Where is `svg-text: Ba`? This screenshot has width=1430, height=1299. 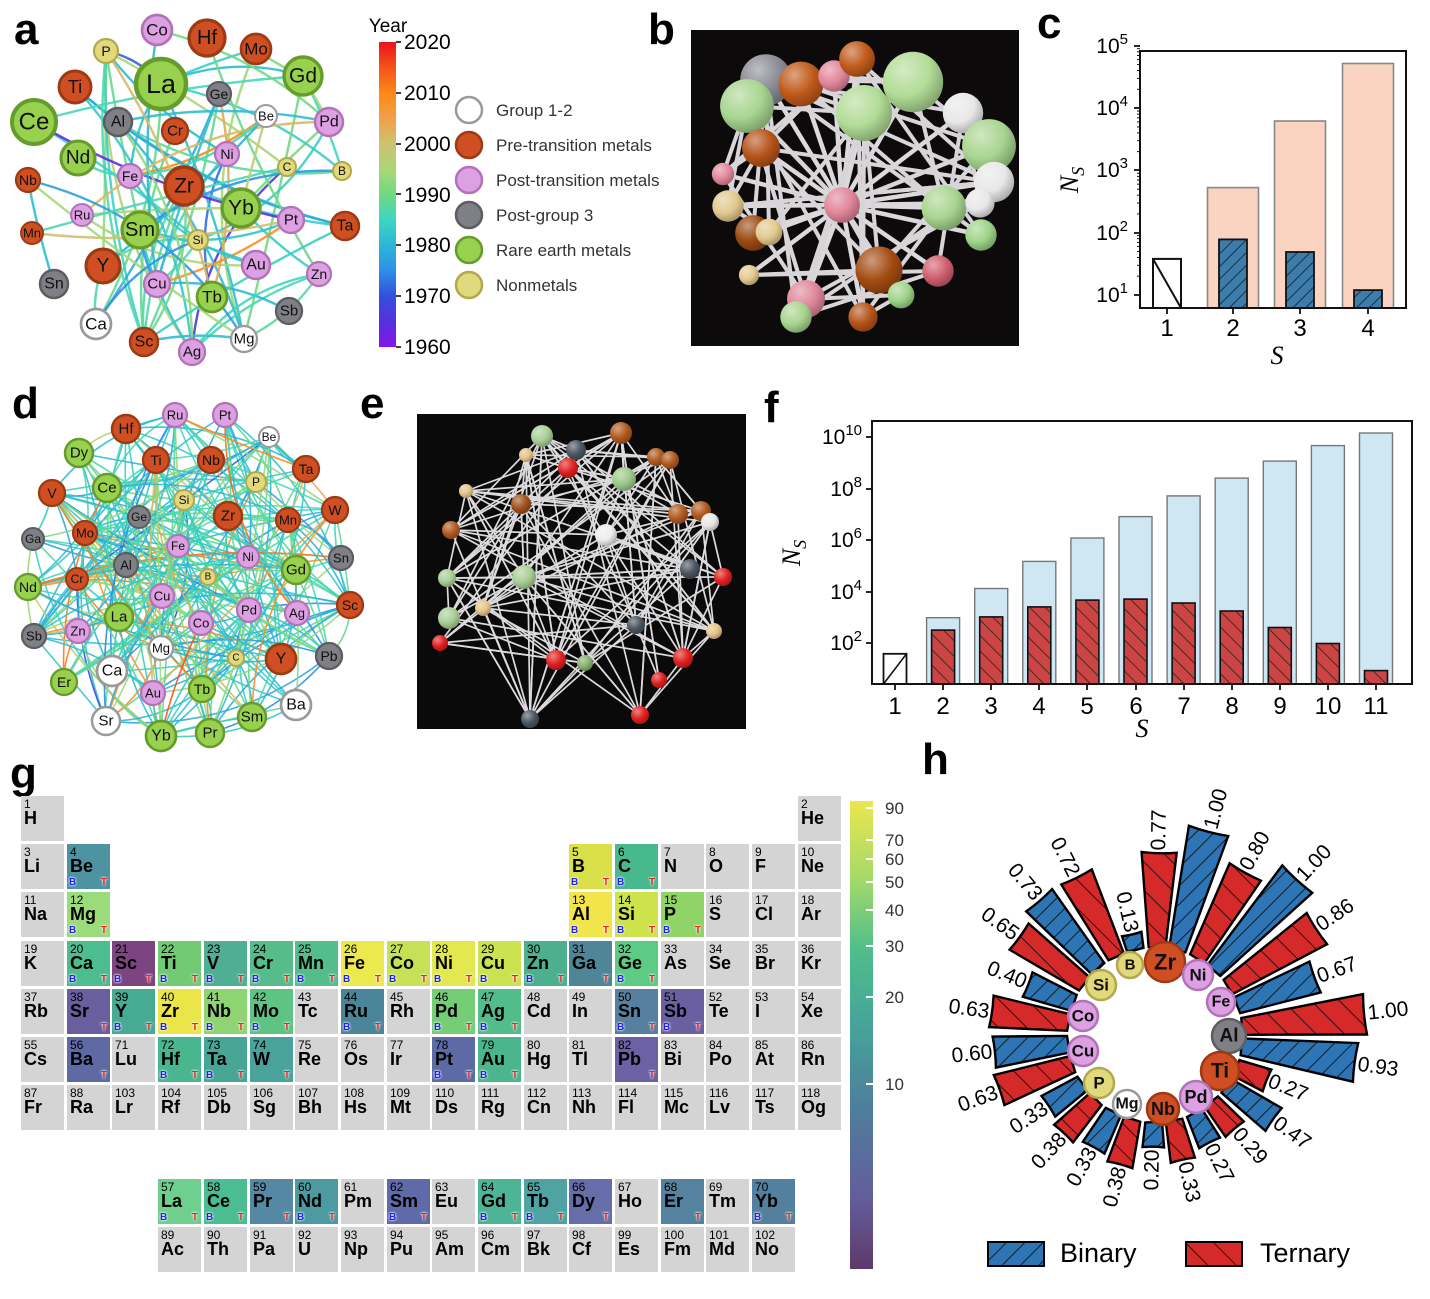
svg-text: Ba is located at coordinates (296, 705).